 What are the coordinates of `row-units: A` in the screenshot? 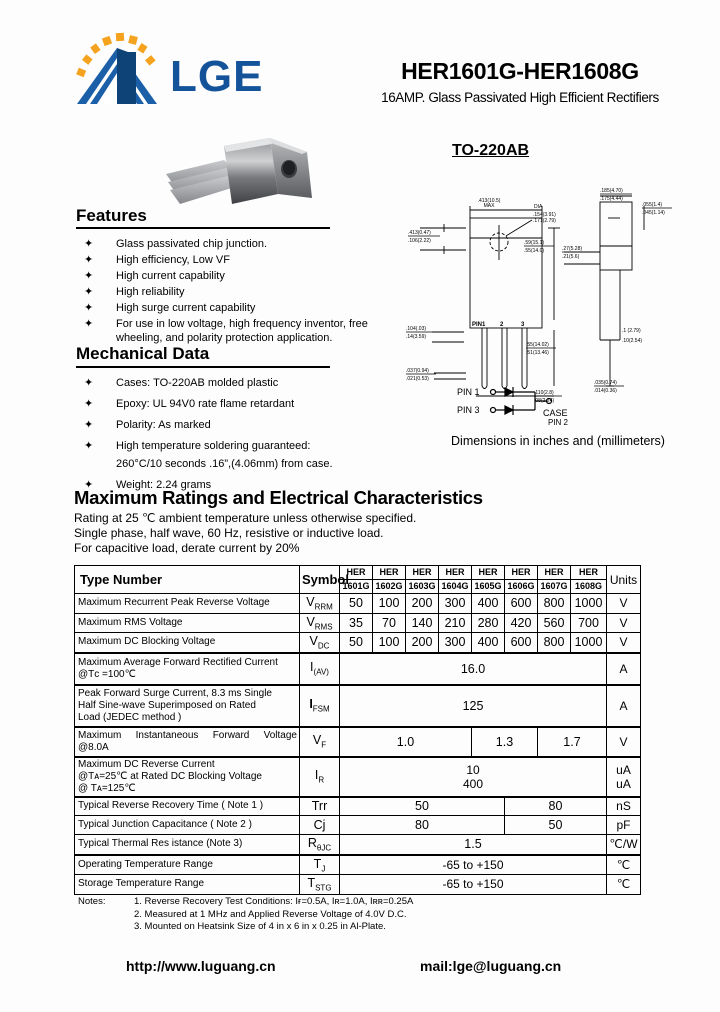 It's located at (623, 705).